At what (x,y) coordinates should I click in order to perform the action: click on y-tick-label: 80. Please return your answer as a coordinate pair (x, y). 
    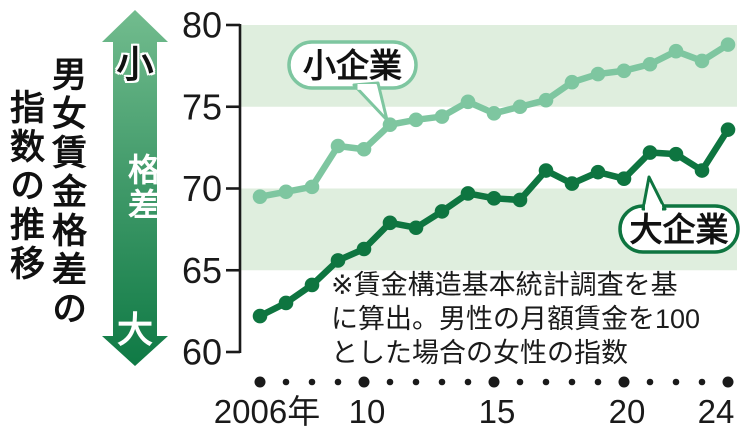
    Looking at the image, I should click on (202, 25).